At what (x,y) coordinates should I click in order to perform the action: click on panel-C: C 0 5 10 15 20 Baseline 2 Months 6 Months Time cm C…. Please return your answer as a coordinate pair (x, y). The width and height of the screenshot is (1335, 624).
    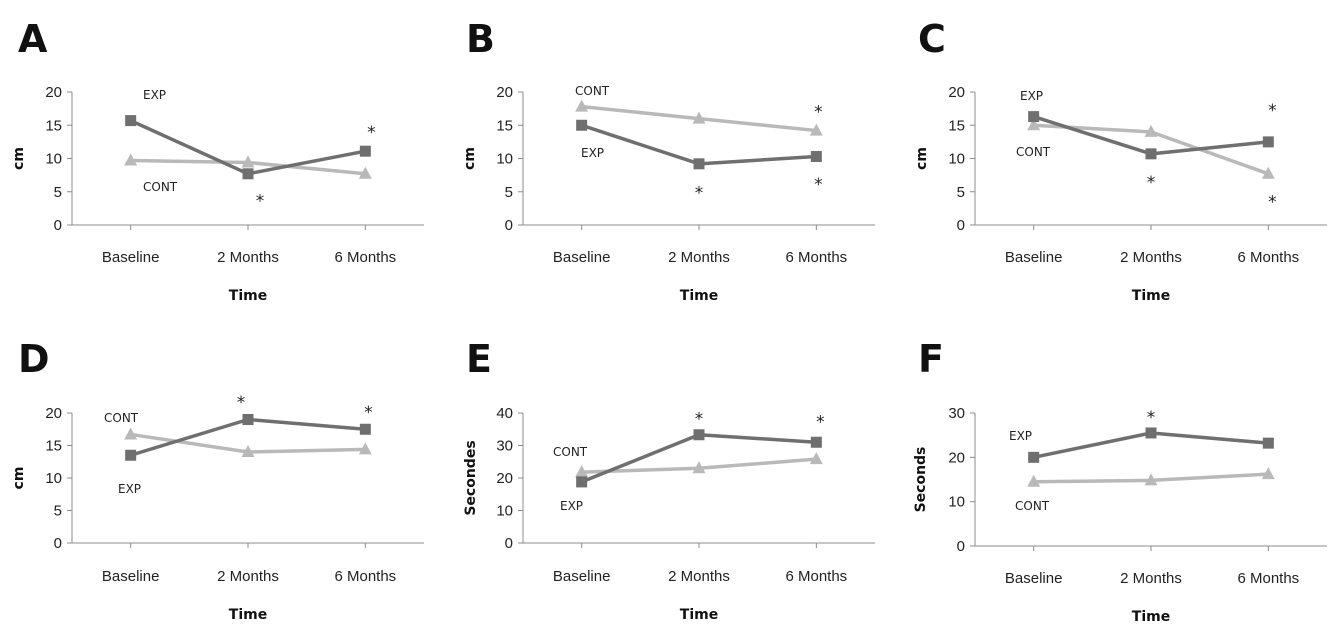
    Looking at the image, I should click on (1120, 160).